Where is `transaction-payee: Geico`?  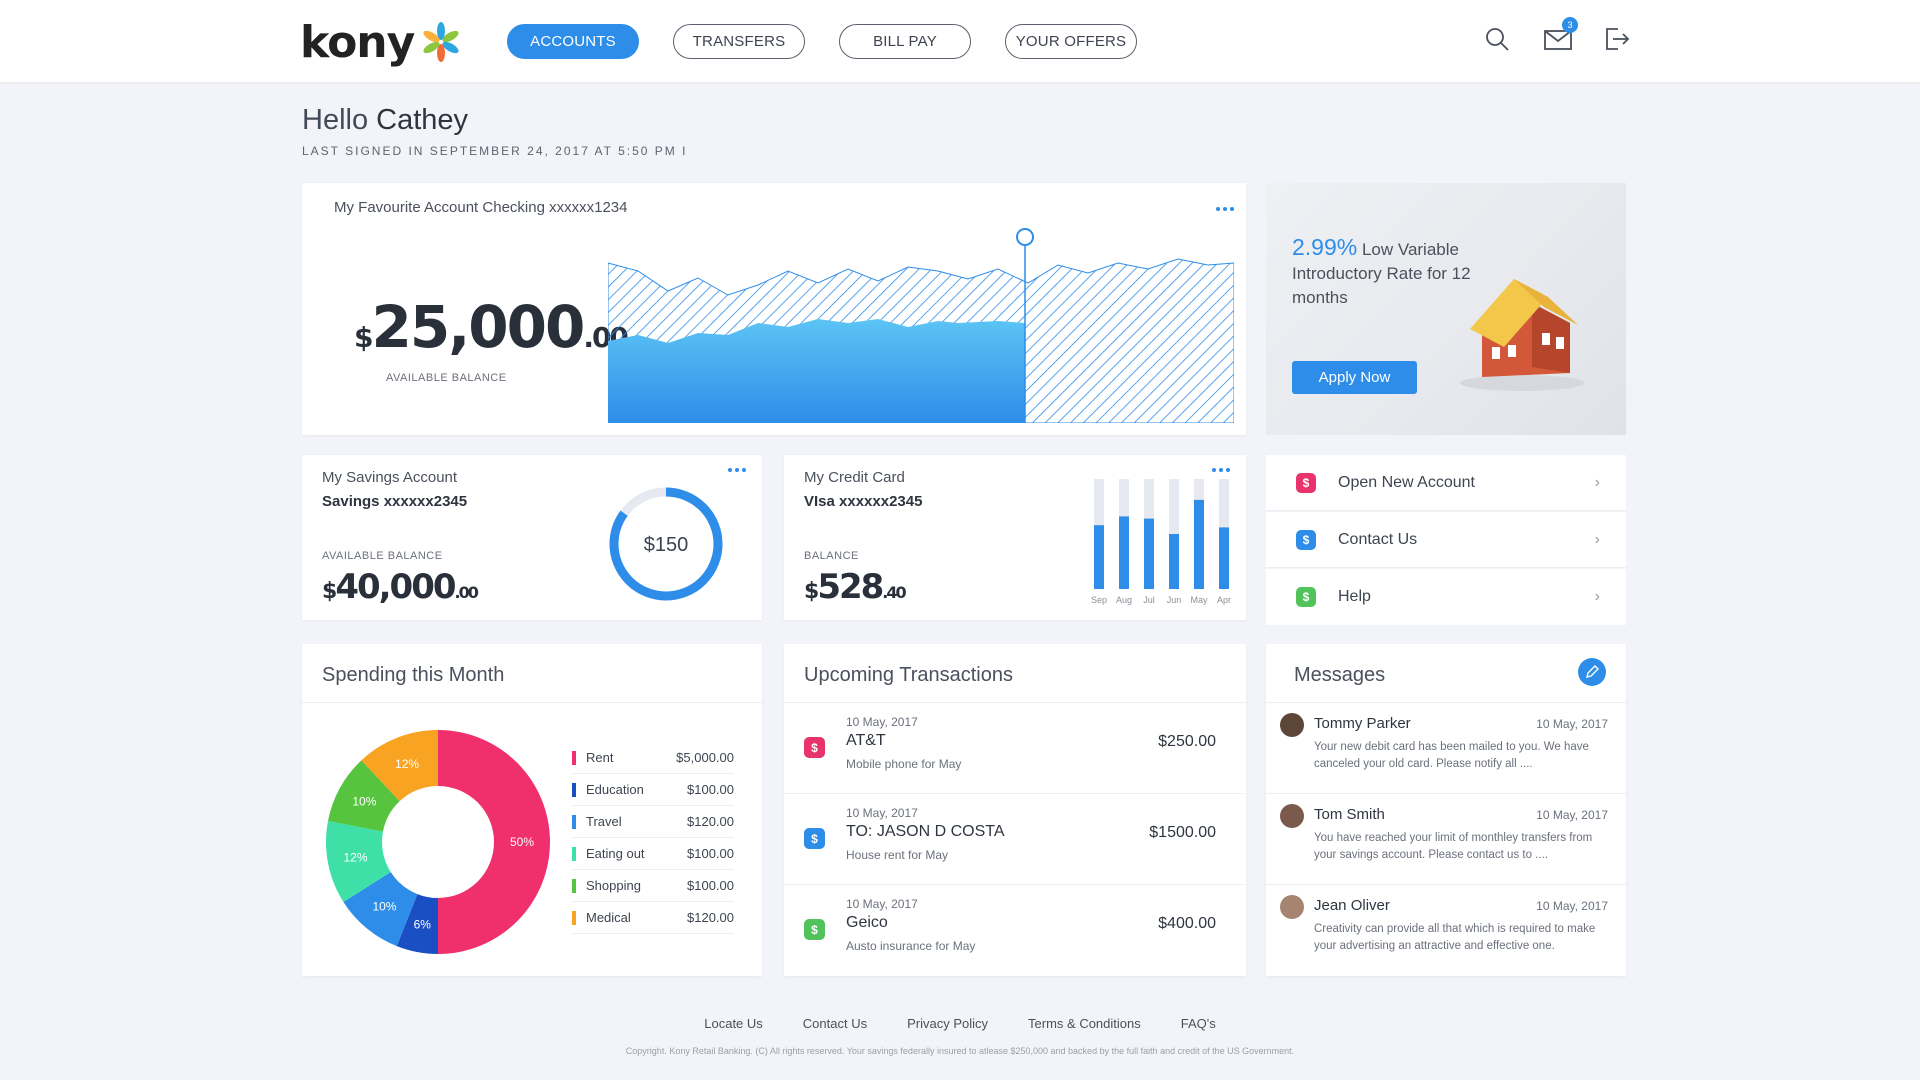 transaction-payee: Geico is located at coordinates (867, 922).